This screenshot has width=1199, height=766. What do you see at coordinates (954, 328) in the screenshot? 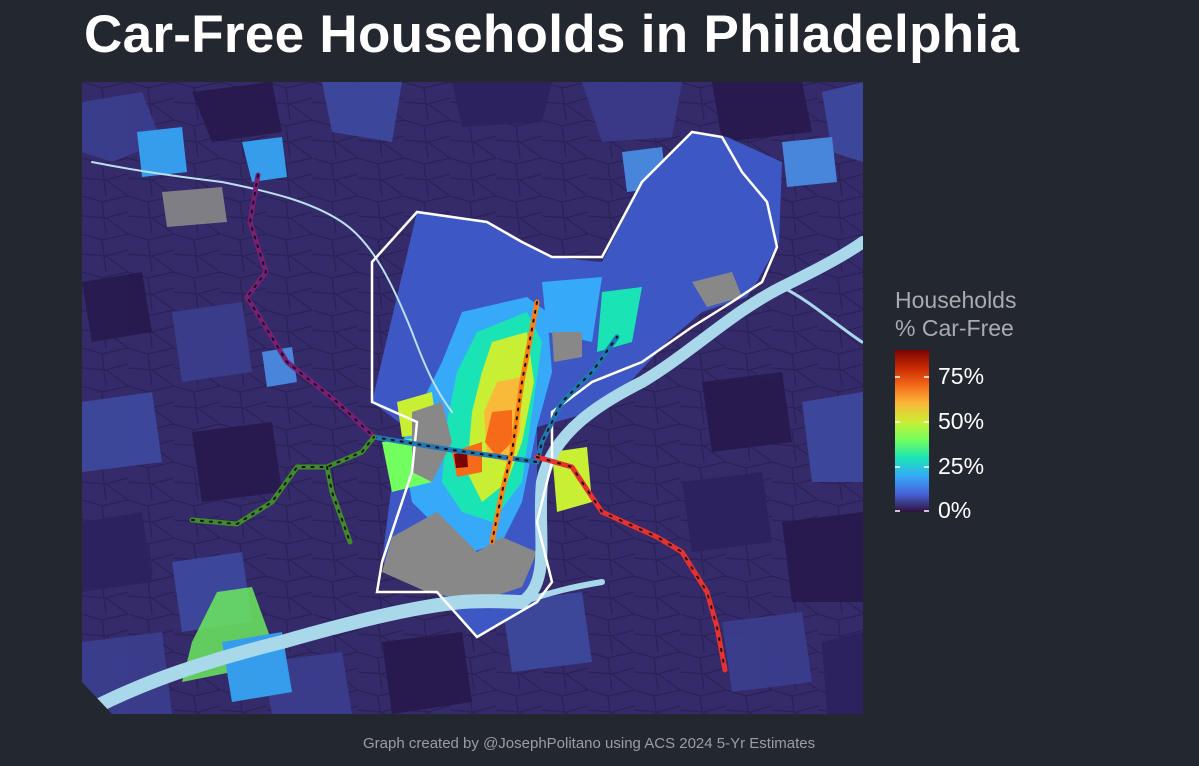
I see `legend-title-line2: % Car-Free` at bounding box center [954, 328].